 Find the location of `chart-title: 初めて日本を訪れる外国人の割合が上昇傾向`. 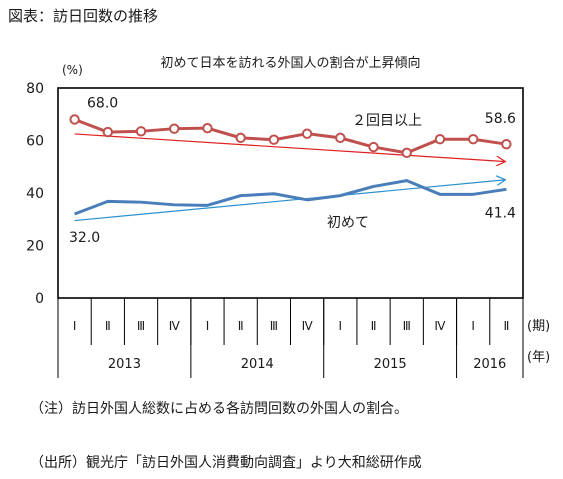

chart-title: 初めて日本を訪れる外国人の割合が上昇傾向 is located at coordinates (290, 63).